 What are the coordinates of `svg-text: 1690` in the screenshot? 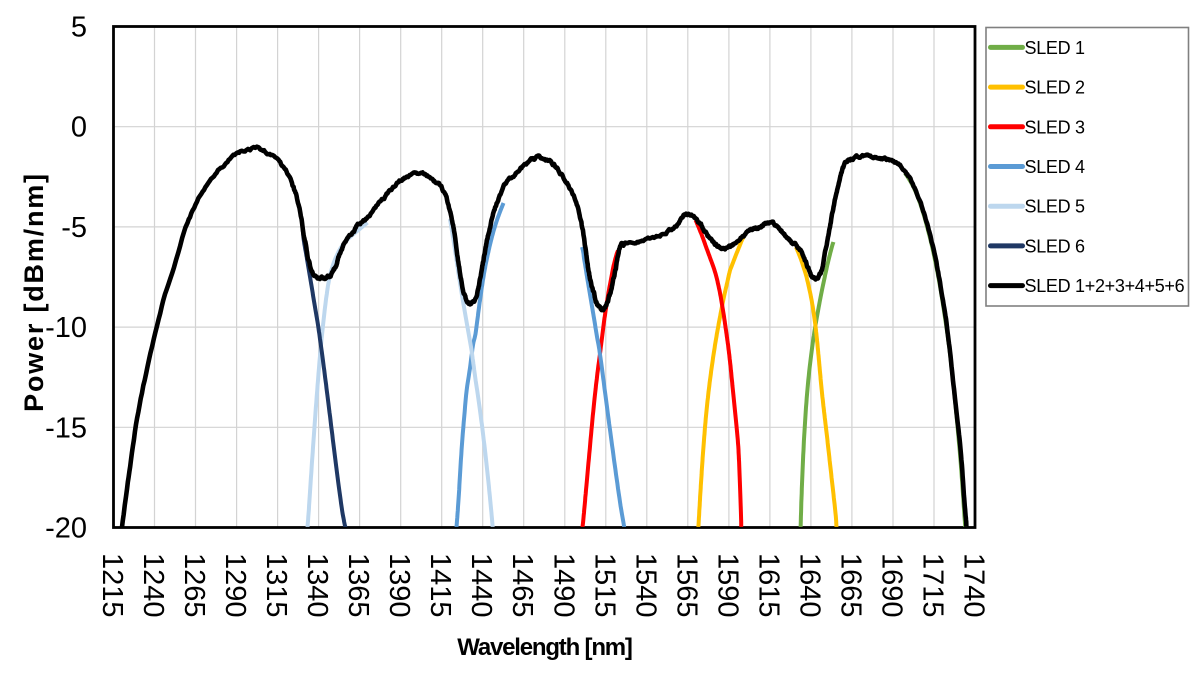 It's located at (892, 585).